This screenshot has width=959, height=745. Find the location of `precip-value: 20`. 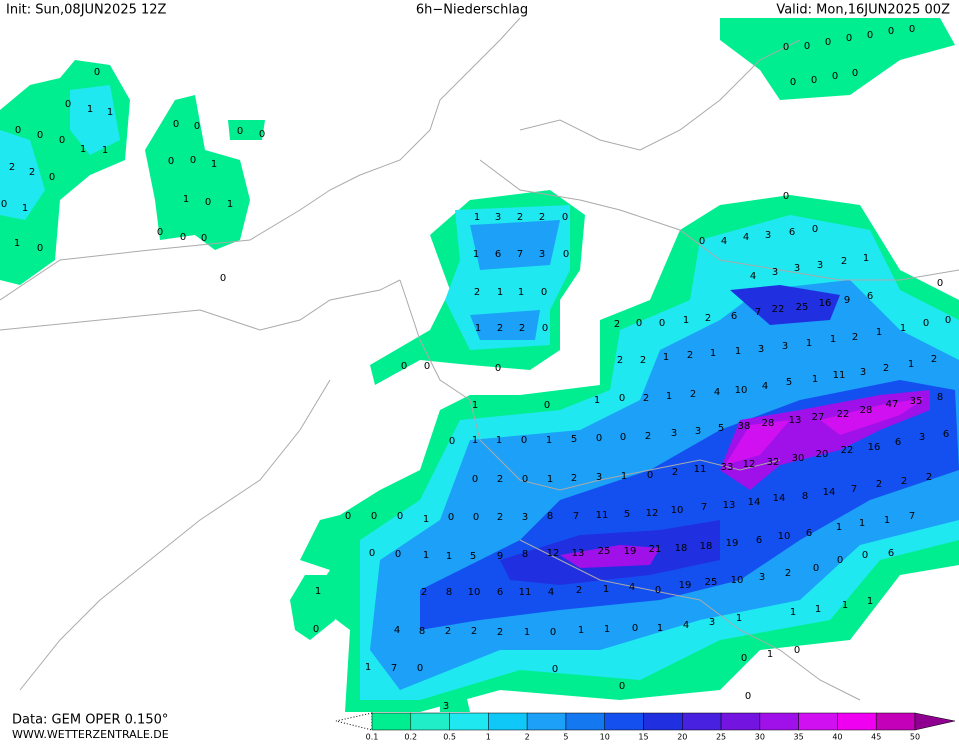

precip-value: 20 is located at coordinates (822, 454).